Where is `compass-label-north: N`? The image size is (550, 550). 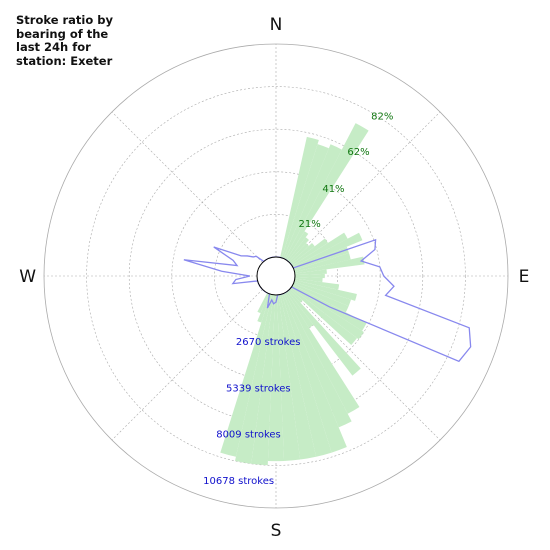
compass-label-north: N is located at coordinates (276, 25).